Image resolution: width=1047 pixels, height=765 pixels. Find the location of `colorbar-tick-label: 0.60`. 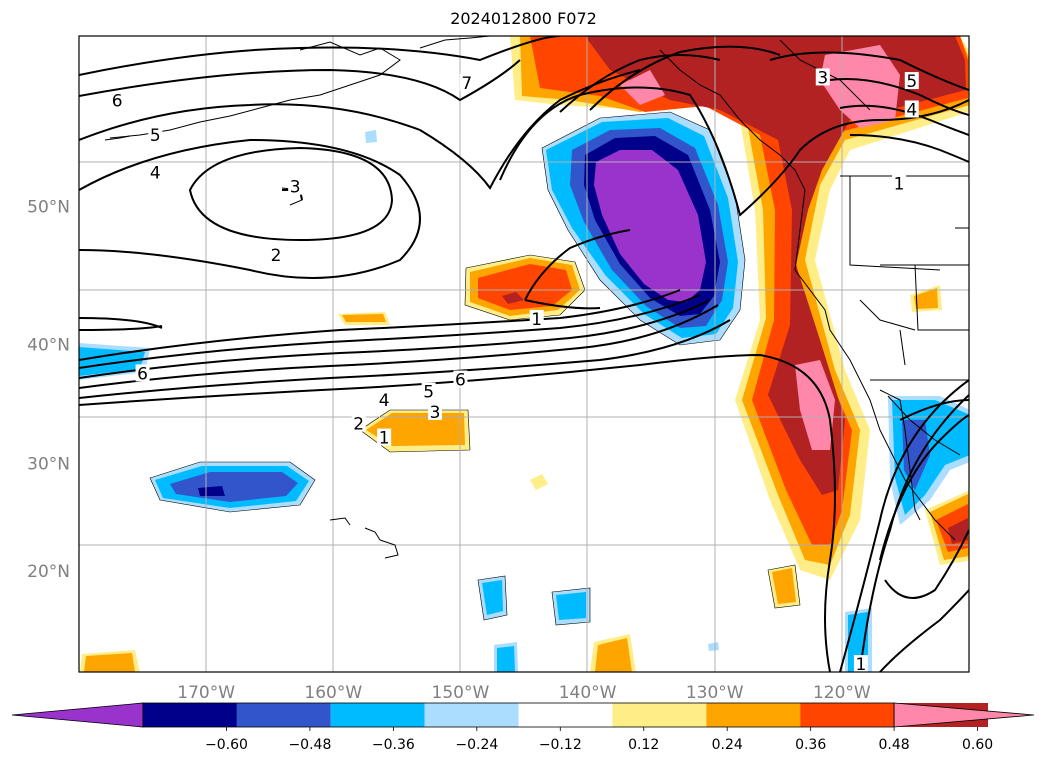

colorbar-tick-label: 0.60 is located at coordinates (977, 745).